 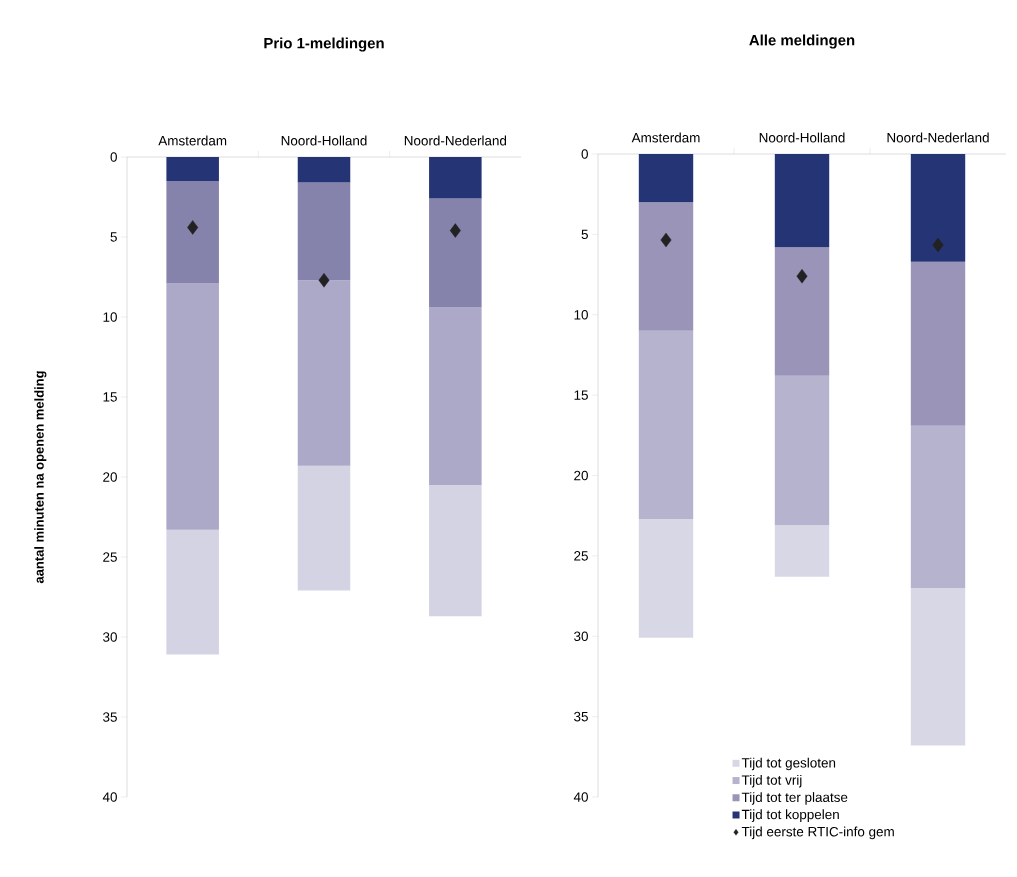 What do you see at coordinates (40, 477) in the screenshot?
I see `y-axis-title: aantal minuten na openen melding` at bounding box center [40, 477].